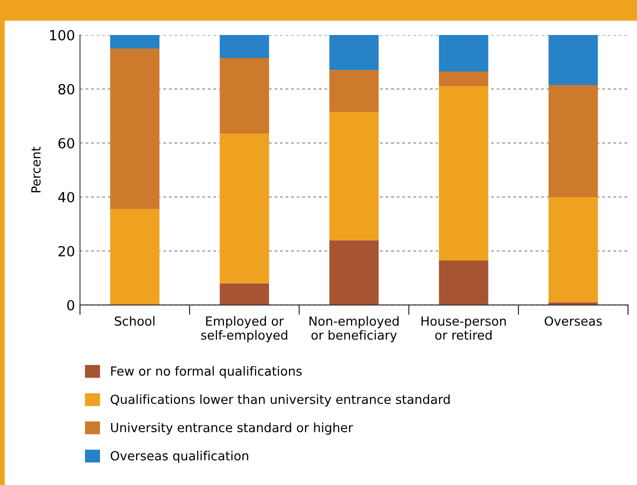 The width and height of the screenshot is (637, 485). I want to click on y-tick-label: 100, so click(62, 35).